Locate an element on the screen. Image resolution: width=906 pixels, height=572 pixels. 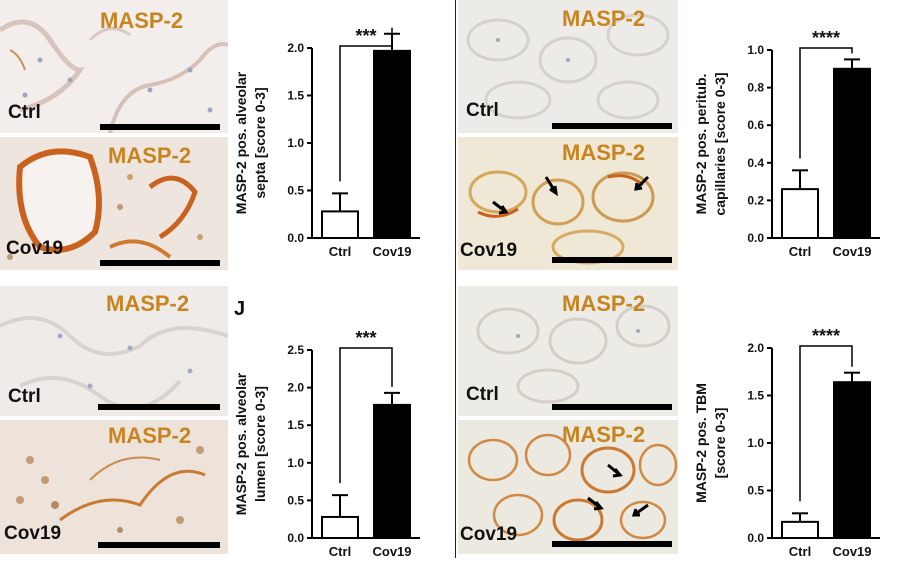
y-tick-label: 0.2 is located at coordinates (755, 200).